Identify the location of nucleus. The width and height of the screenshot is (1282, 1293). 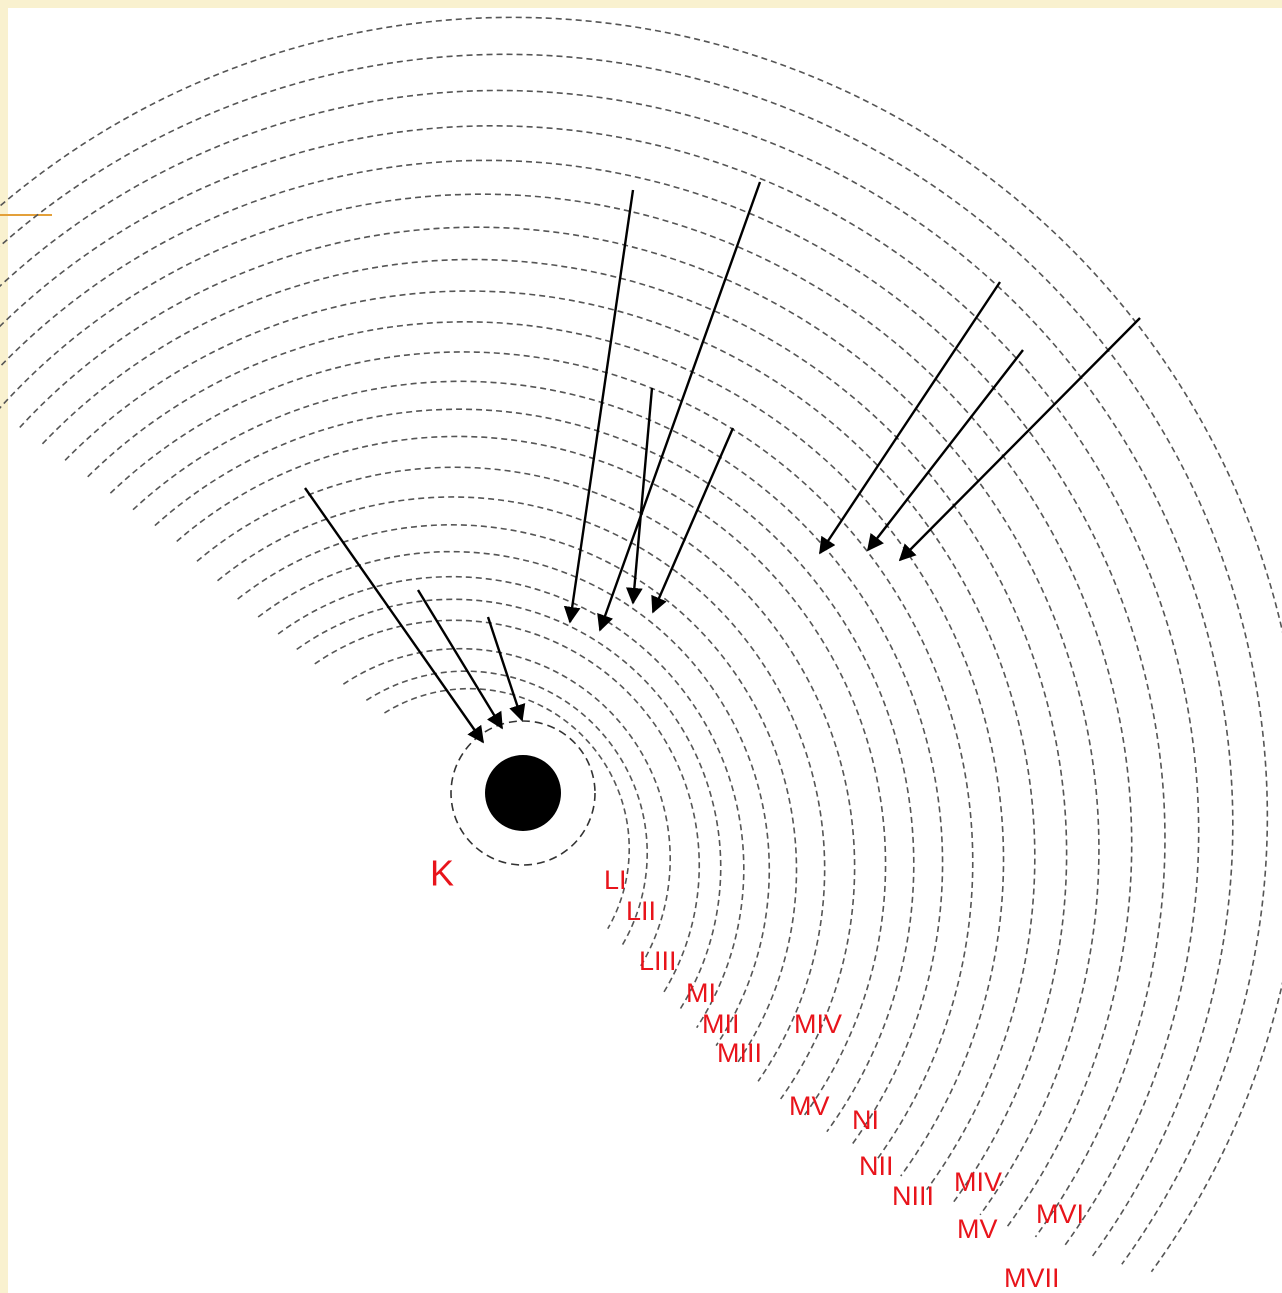
(523, 793).